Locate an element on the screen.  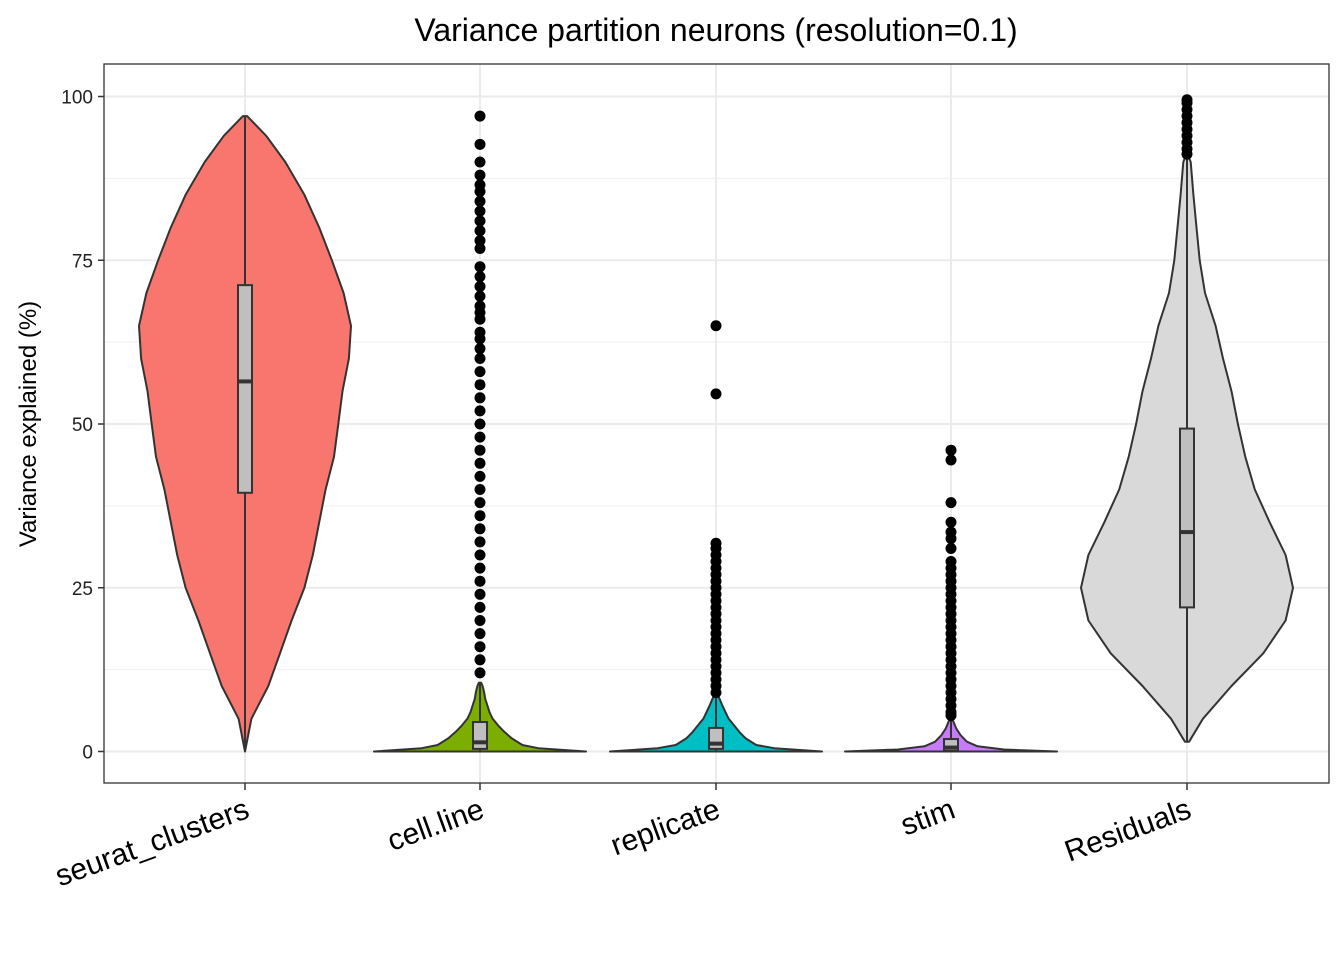
y-tick-label: 100 is located at coordinates (77, 98).